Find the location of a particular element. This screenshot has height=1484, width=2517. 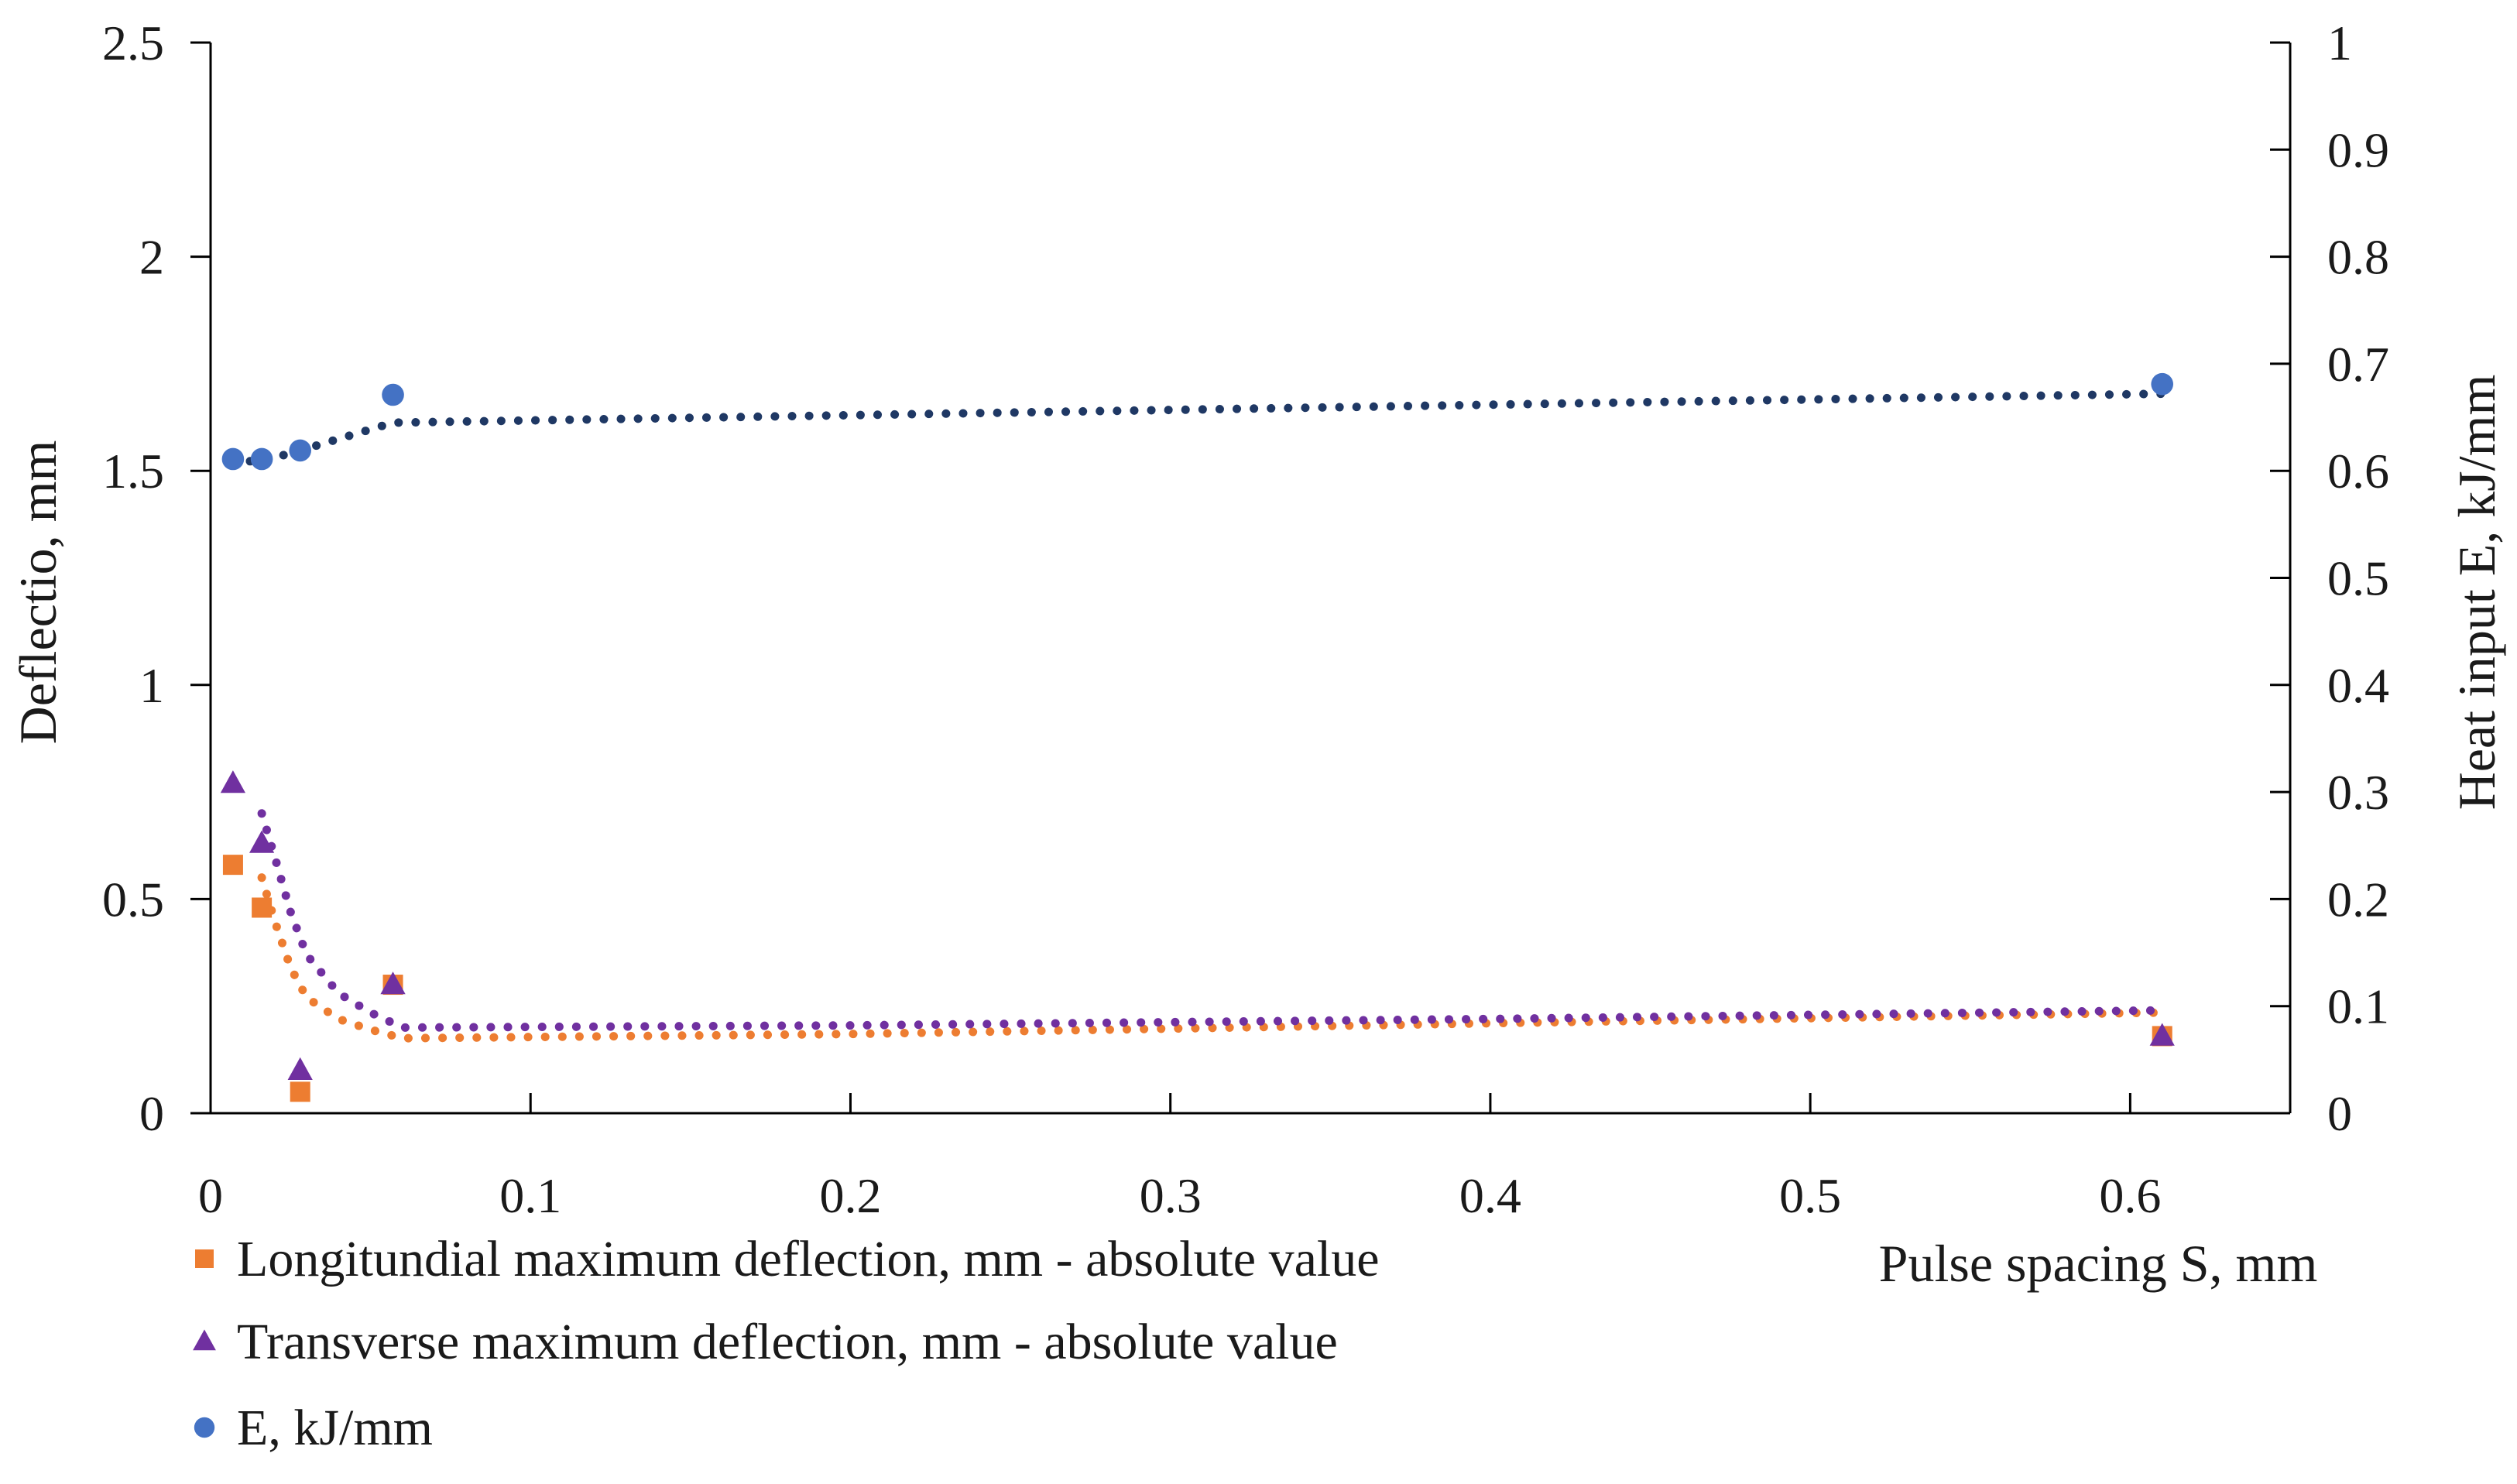

y-tick-label: 1 is located at coordinates (151, 685).